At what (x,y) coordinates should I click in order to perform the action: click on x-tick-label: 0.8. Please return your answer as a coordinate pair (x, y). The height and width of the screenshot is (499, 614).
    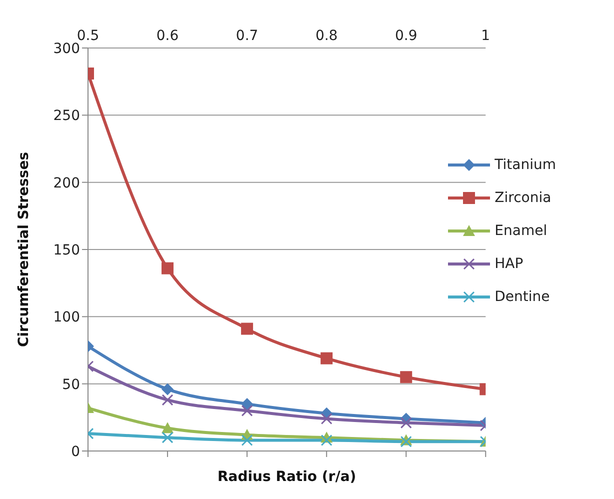
    Looking at the image, I should click on (326, 36).